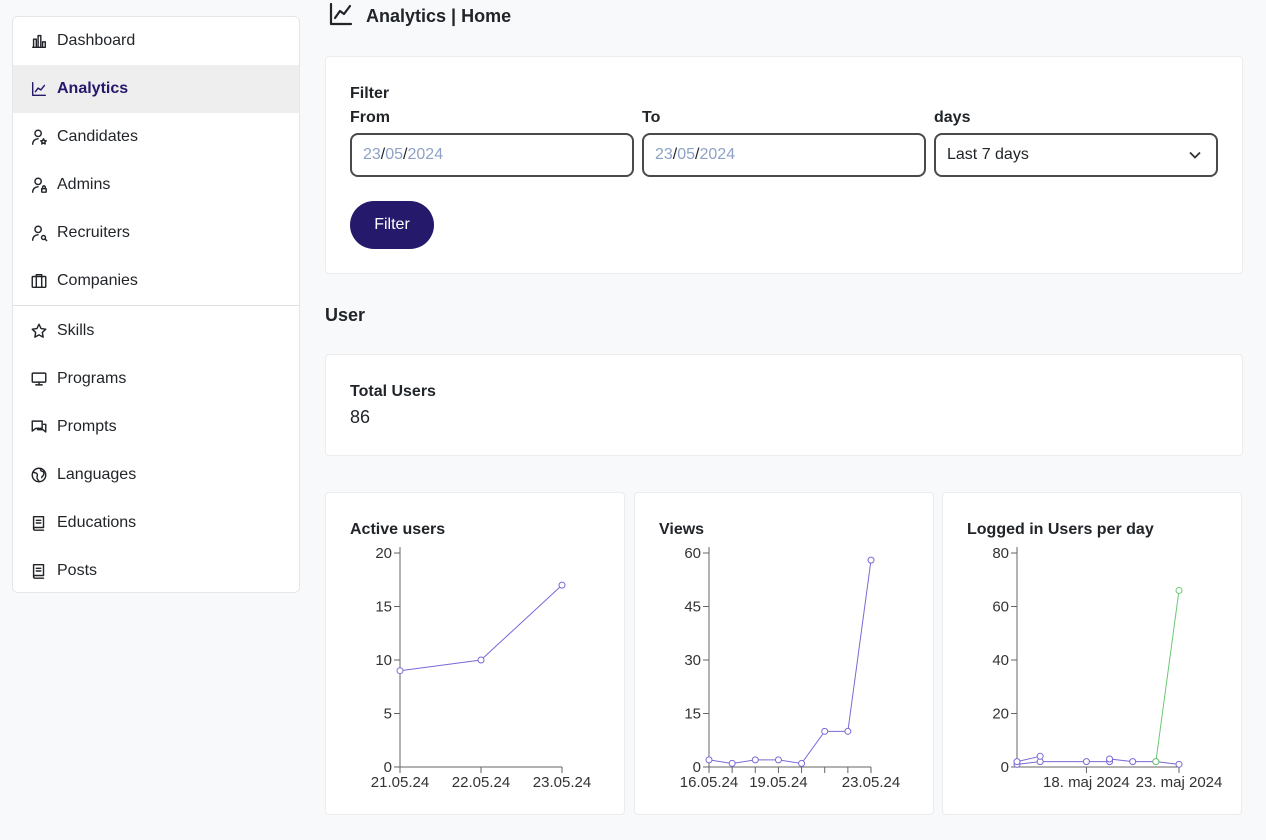 The width and height of the screenshot is (1266, 840). What do you see at coordinates (39, 185) in the screenshot?
I see `user-lock-icon` at bounding box center [39, 185].